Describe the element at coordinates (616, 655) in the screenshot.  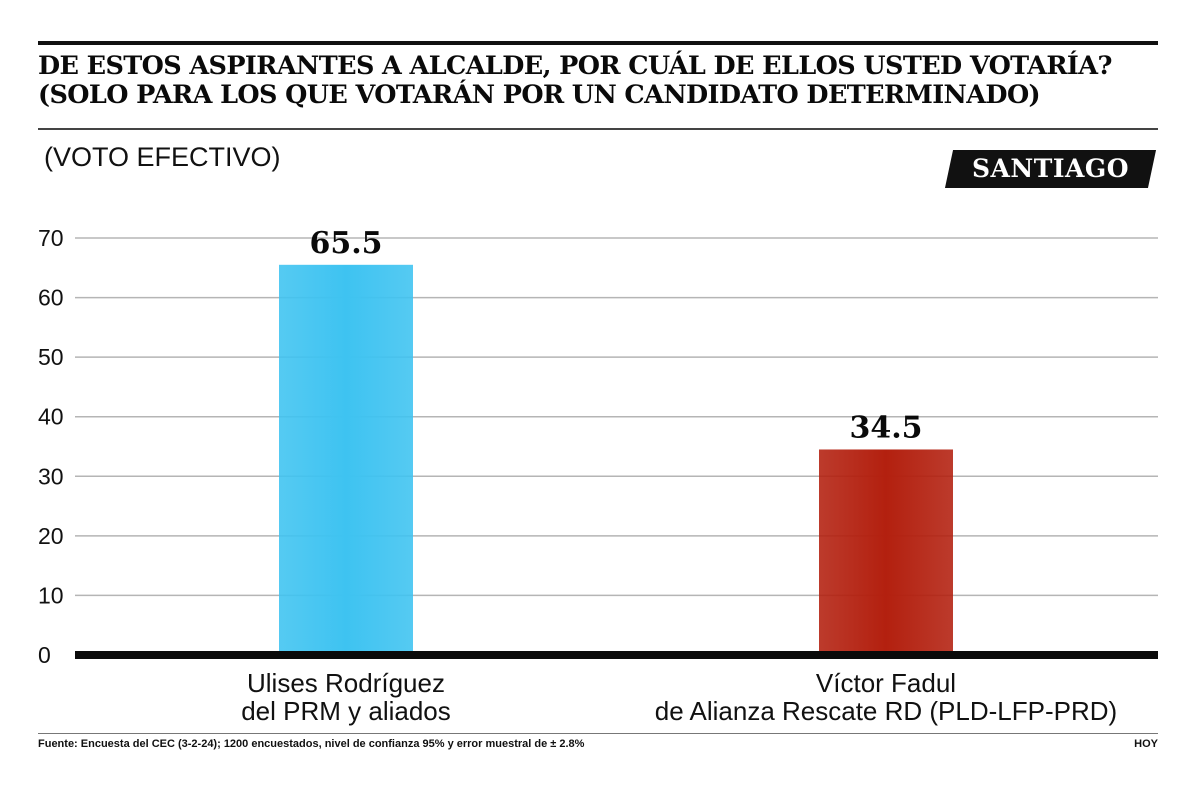
I see `x-axis-baseline` at that location.